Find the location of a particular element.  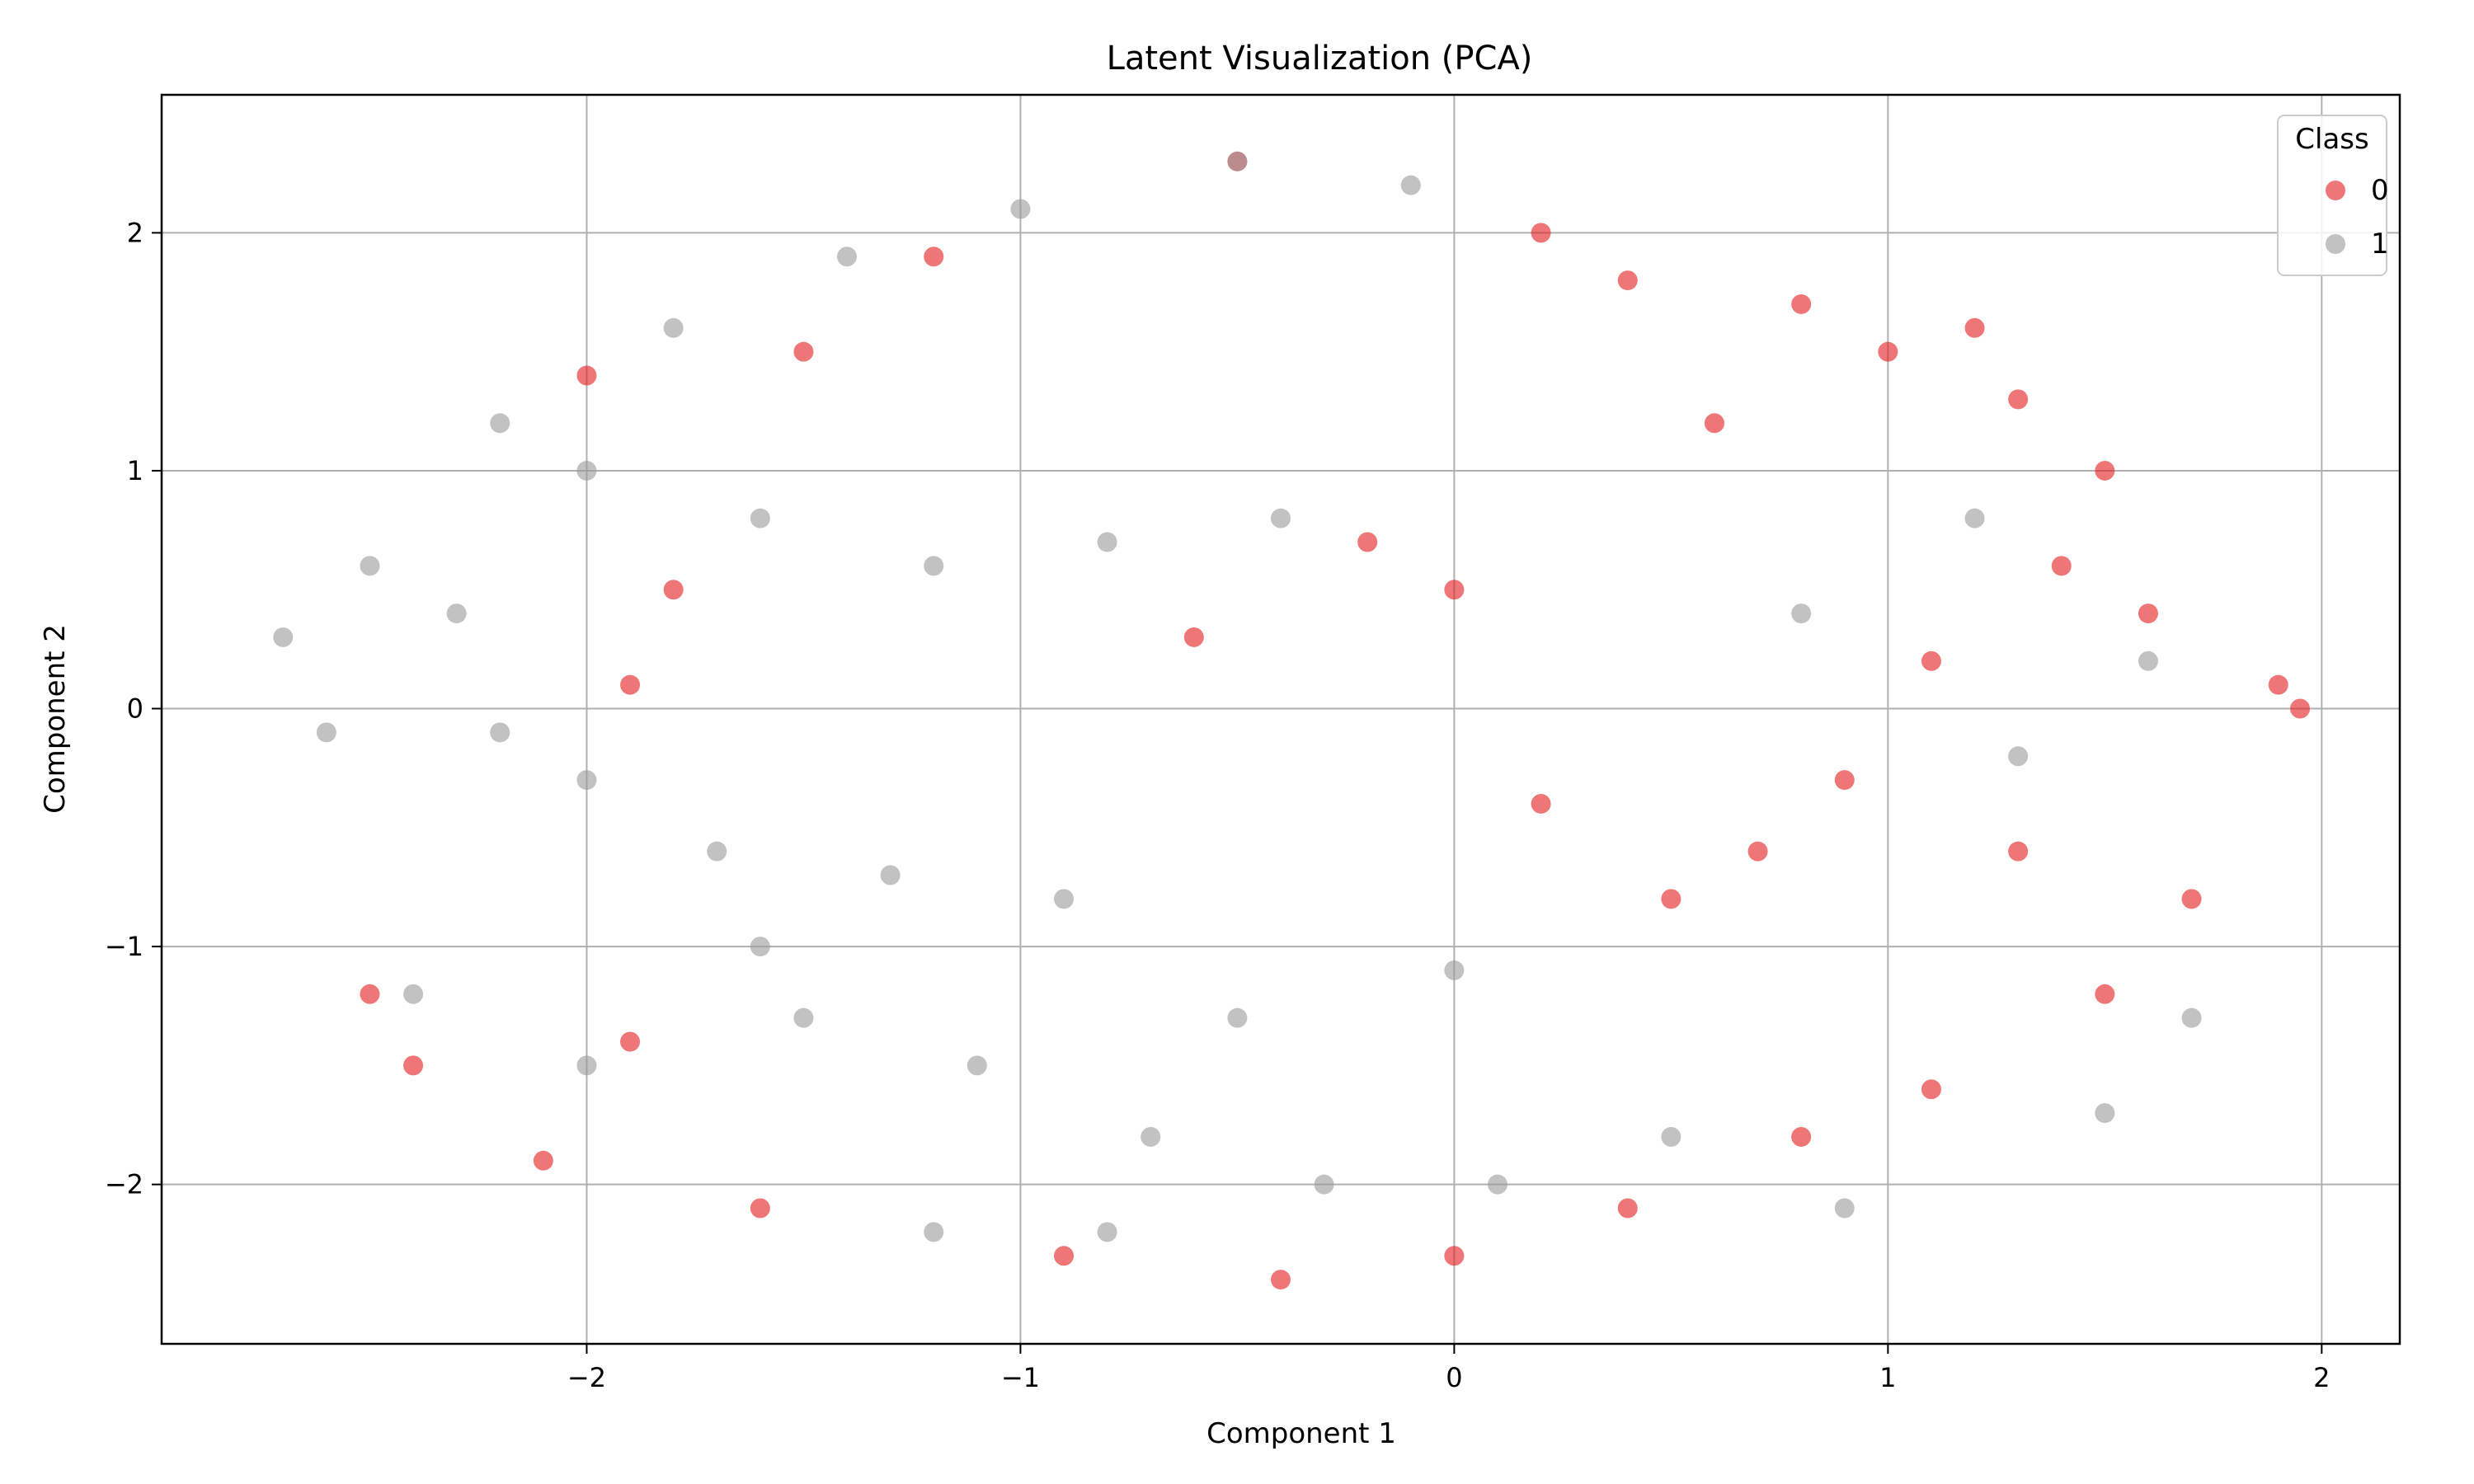

y-ticks: −2 −1 0 1 2 is located at coordinates (133, 708).